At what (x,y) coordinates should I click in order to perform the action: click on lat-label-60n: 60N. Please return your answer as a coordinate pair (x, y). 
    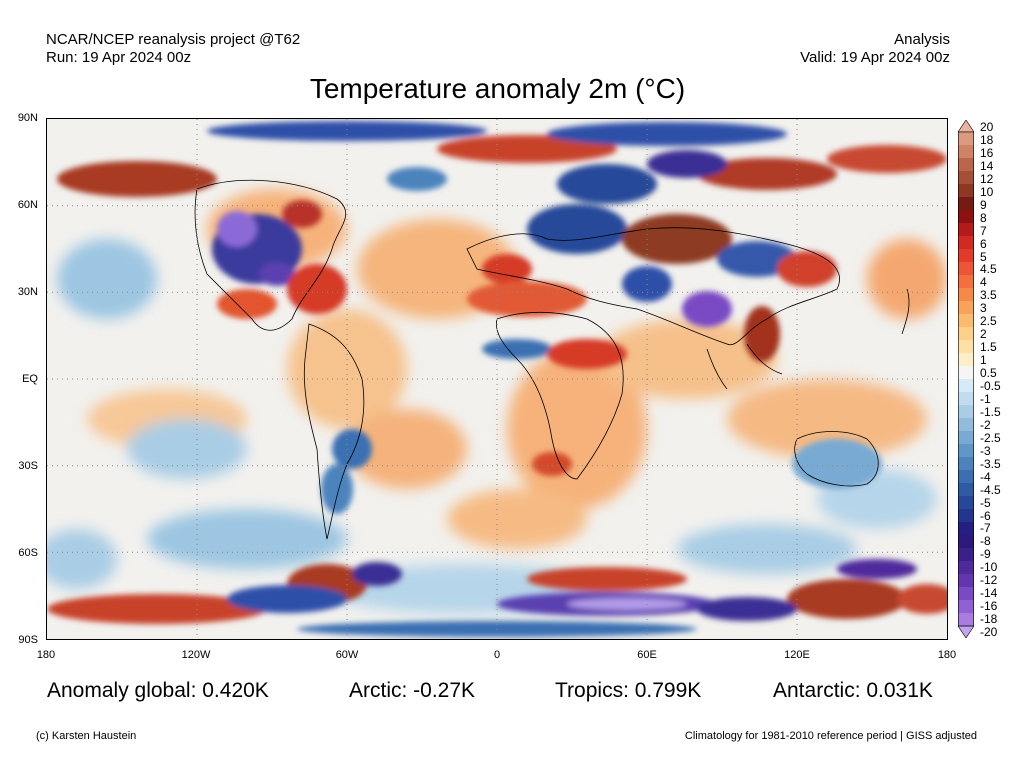
    Looking at the image, I should click on (27, 205).